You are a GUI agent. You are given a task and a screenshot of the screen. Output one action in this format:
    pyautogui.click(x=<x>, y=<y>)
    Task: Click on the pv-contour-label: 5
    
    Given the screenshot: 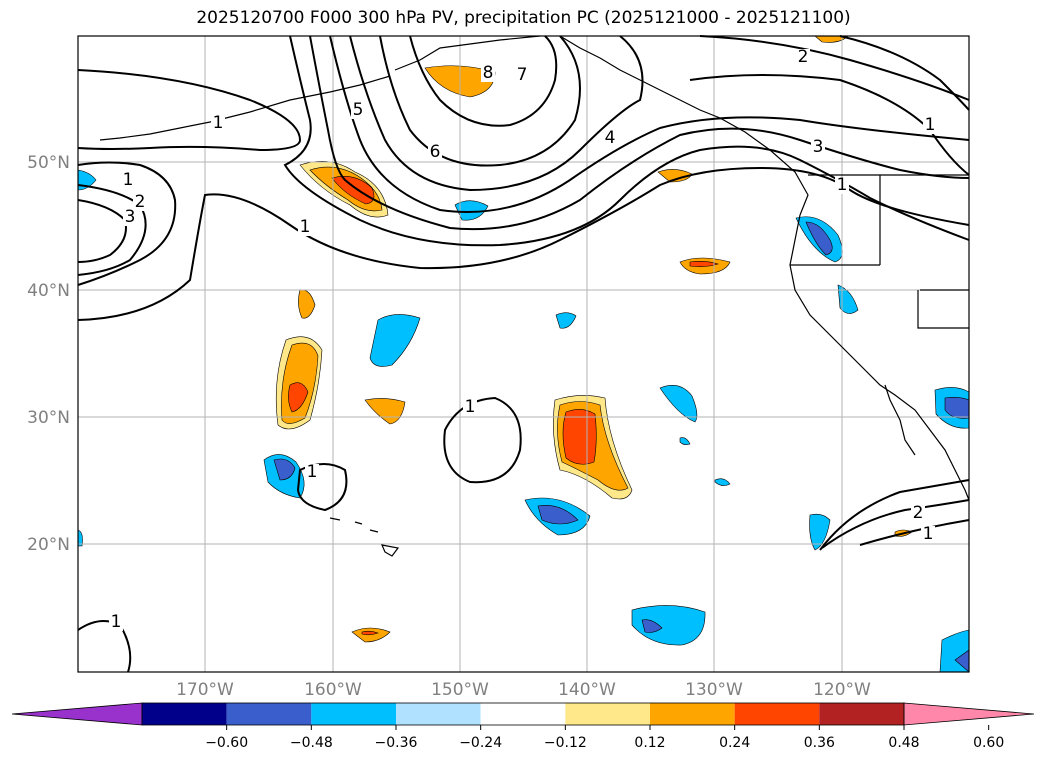 What is the action you would take?
    pyautogui.click(x=358, y=110)
    